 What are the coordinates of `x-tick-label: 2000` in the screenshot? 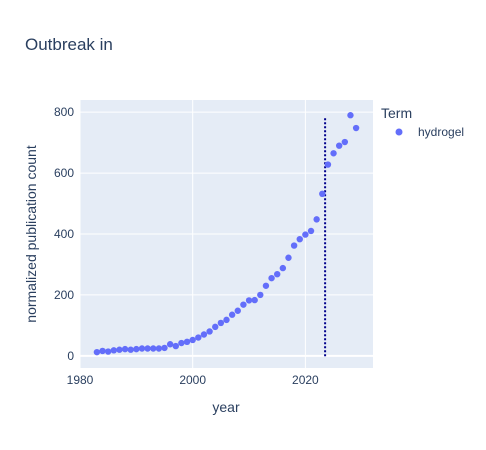 It's located at (192, 380).